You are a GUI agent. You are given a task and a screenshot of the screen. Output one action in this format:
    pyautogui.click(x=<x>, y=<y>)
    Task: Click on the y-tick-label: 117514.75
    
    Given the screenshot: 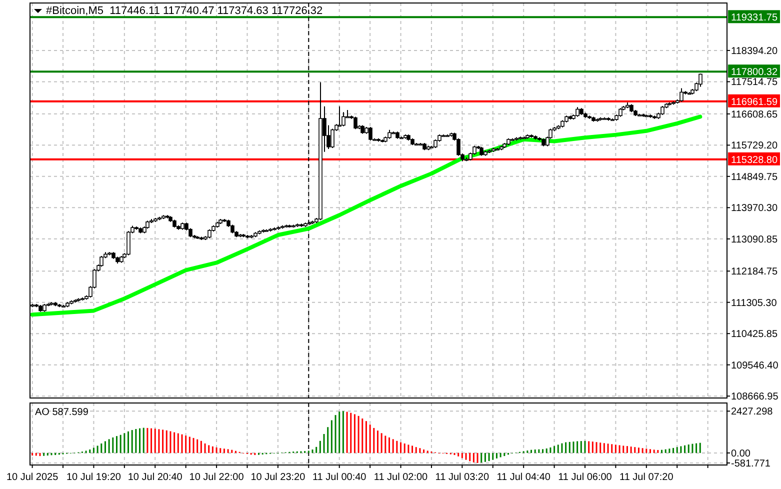 What is the action you would take?
    pyautogui.click(x=754, y=82)
    